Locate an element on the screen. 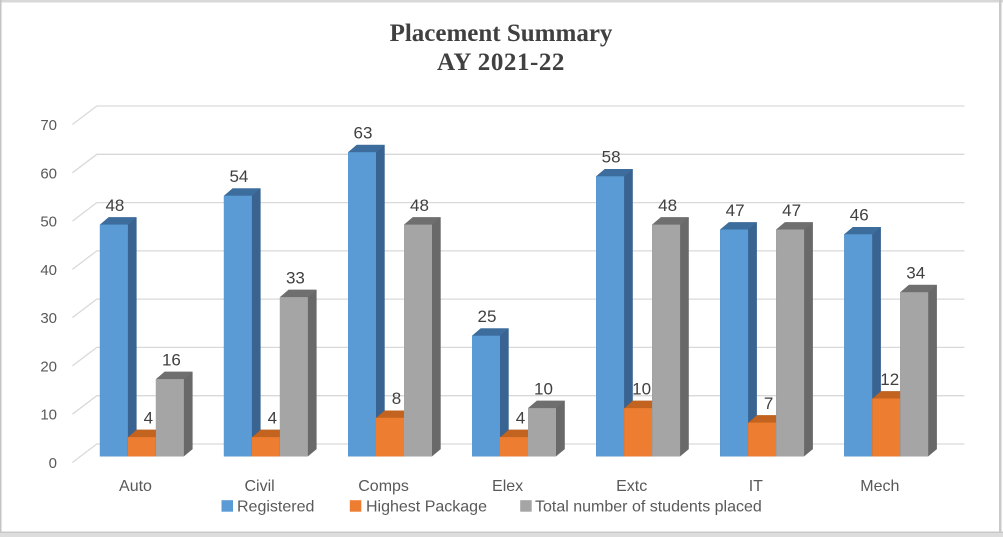 This screenshot has width=1003, height=537. svg-text: 46 is located at coordinates (859, 215).